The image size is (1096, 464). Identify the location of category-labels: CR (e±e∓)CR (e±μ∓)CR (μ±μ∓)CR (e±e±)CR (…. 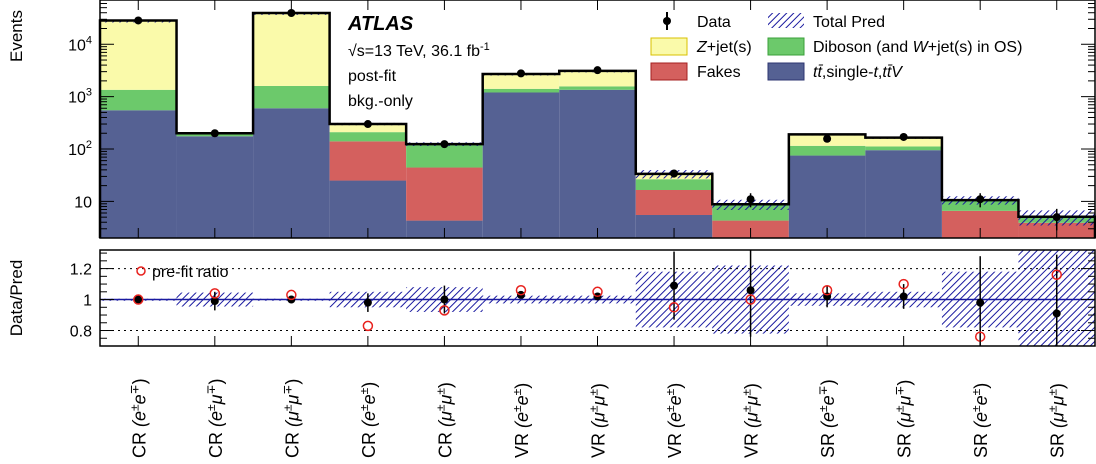
(597, 418).